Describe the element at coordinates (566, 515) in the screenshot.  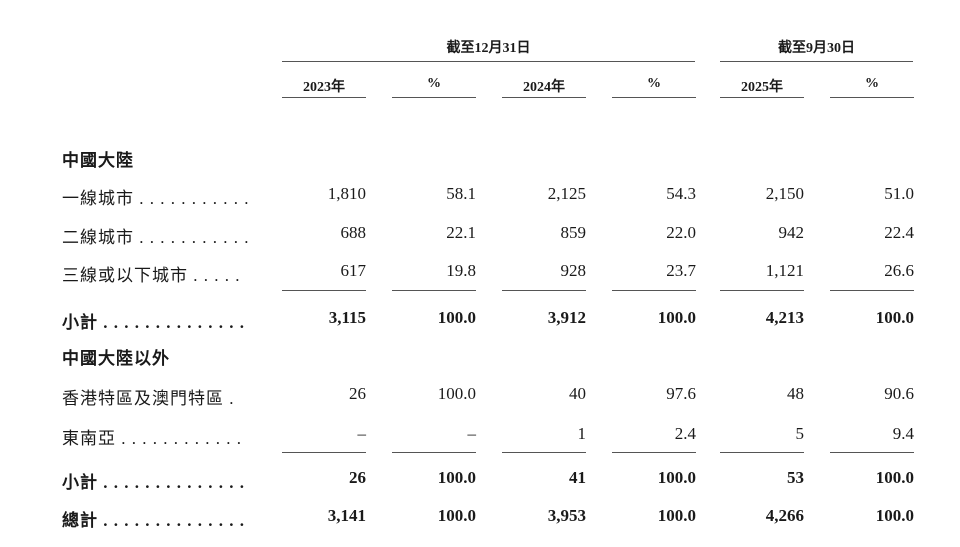
I see `cell-value: 3,953` at that location.